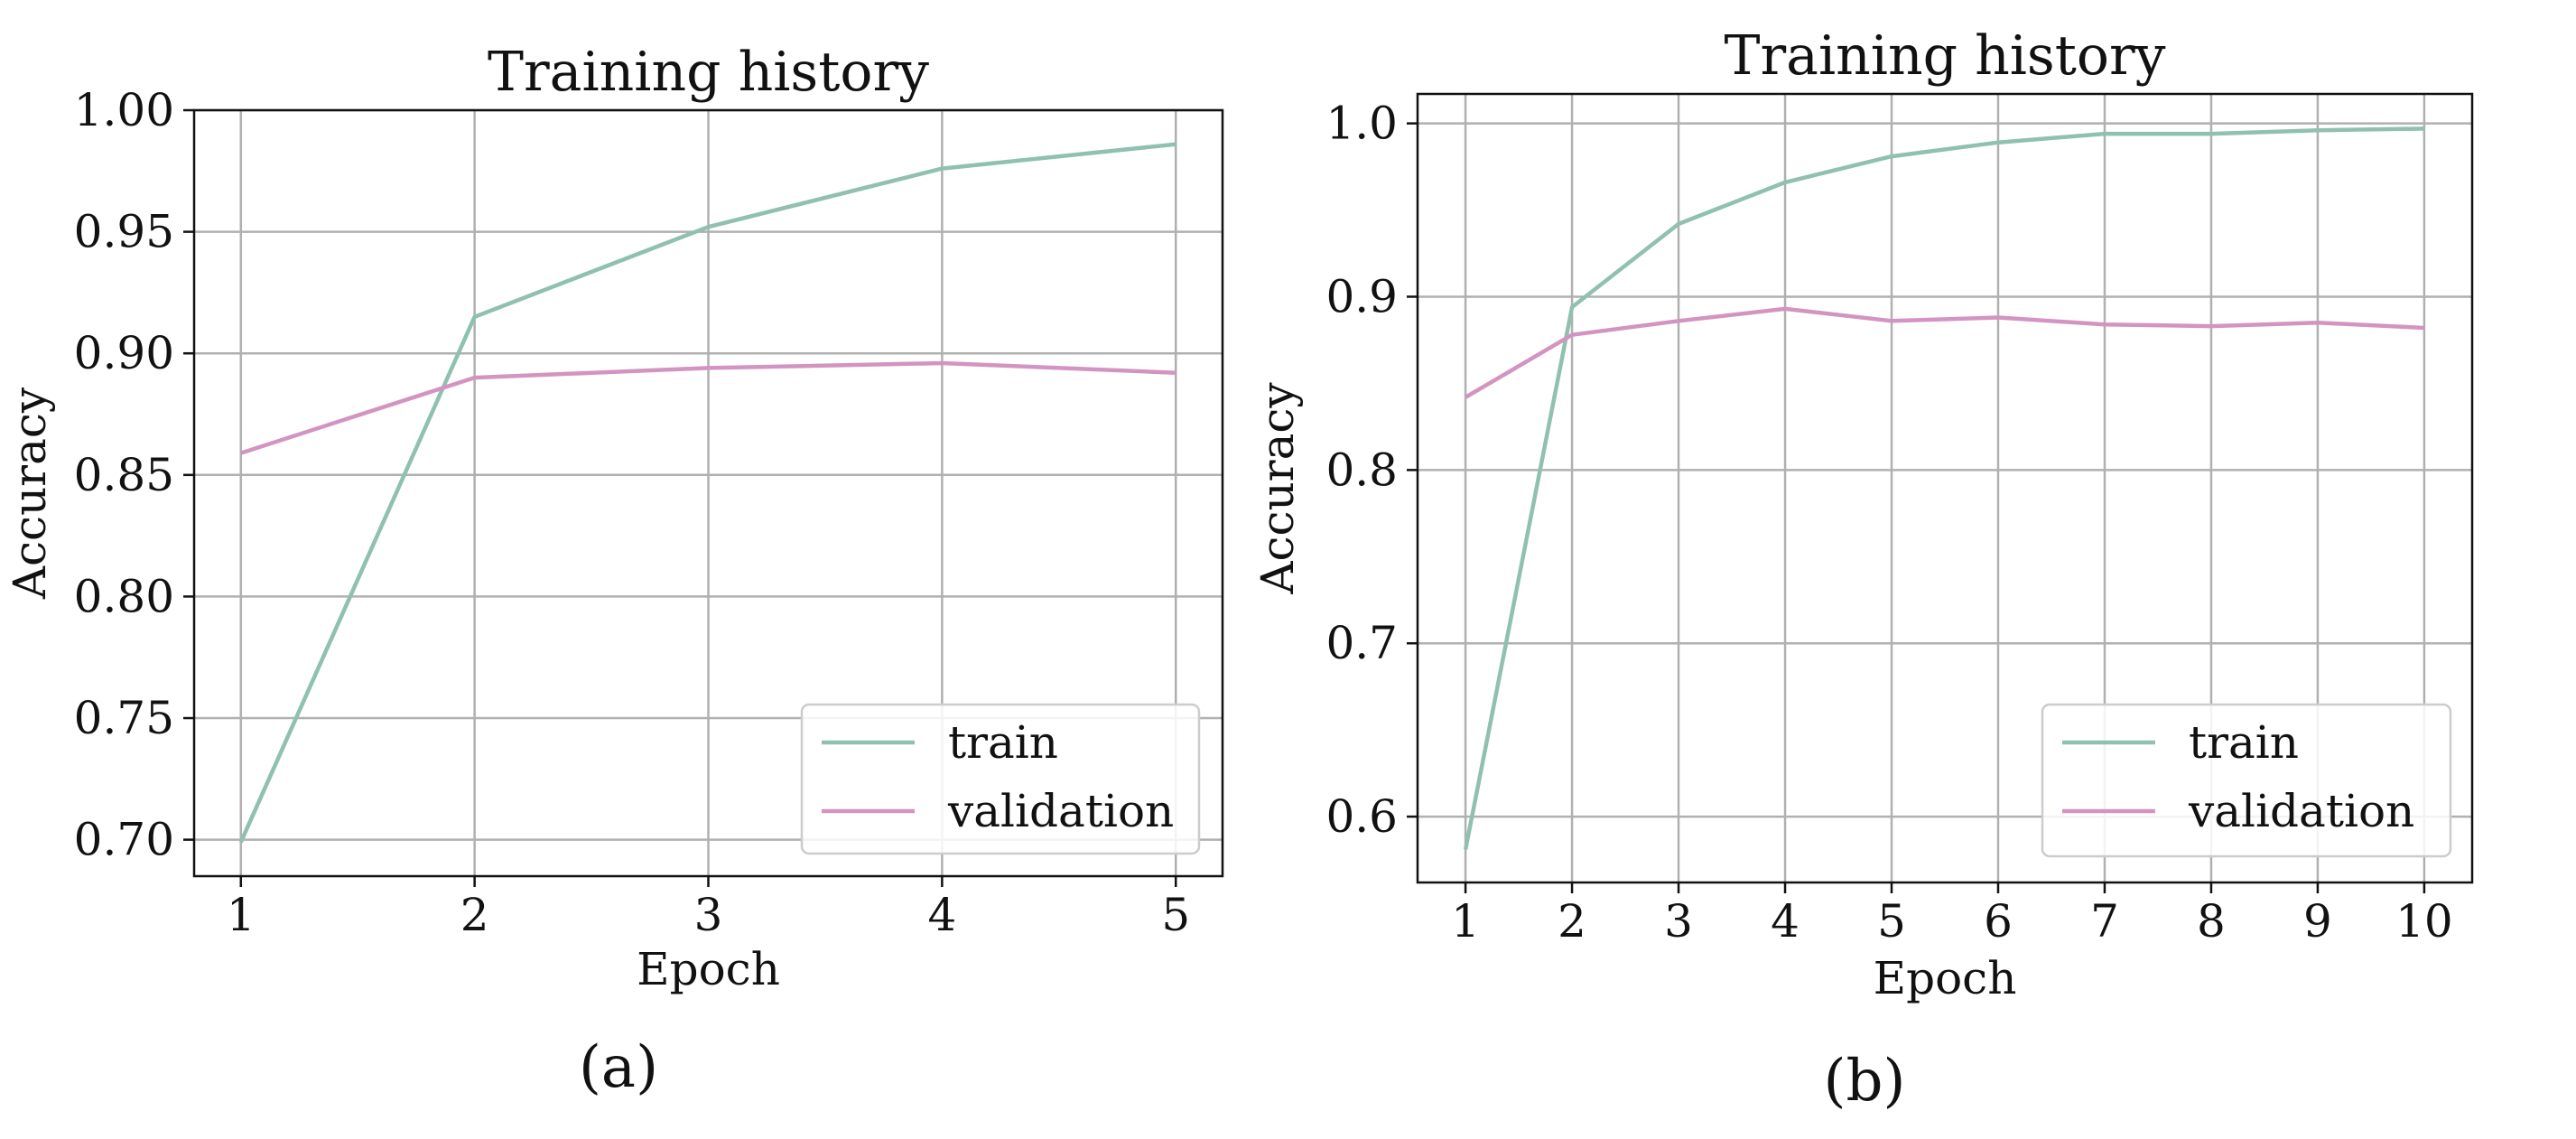  Describe the element at coordinates (124, 718) in the screenshot. I see `y-tick-label: 0.75` at that location.